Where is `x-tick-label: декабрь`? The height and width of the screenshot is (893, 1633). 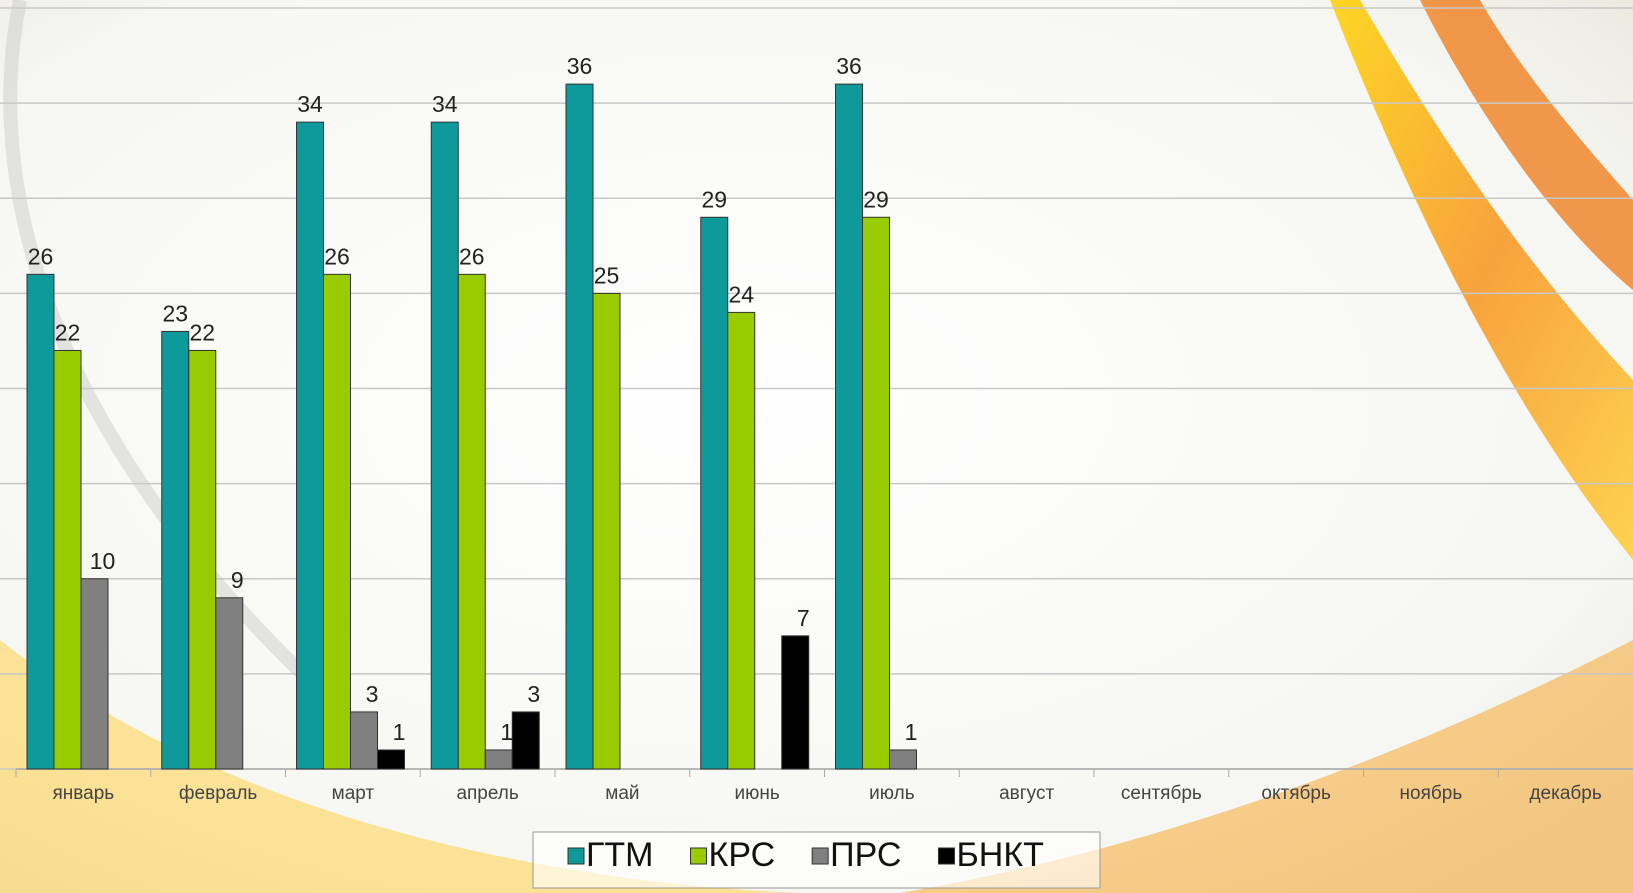 x-tick-label: декабрь is located at coordinates (1565, 793).